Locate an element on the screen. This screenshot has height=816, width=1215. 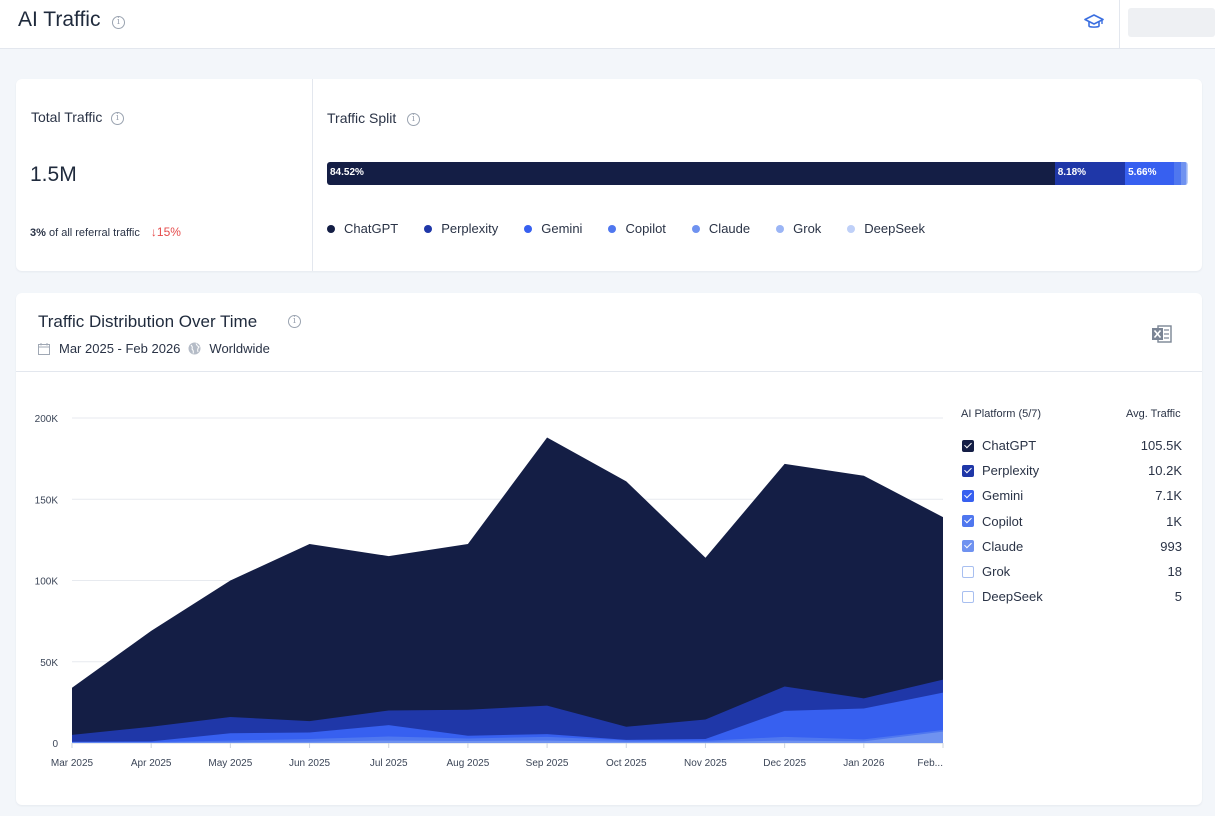
date-range: Mar 2025 - Feb 2026 is located at coordinates (120, 348).